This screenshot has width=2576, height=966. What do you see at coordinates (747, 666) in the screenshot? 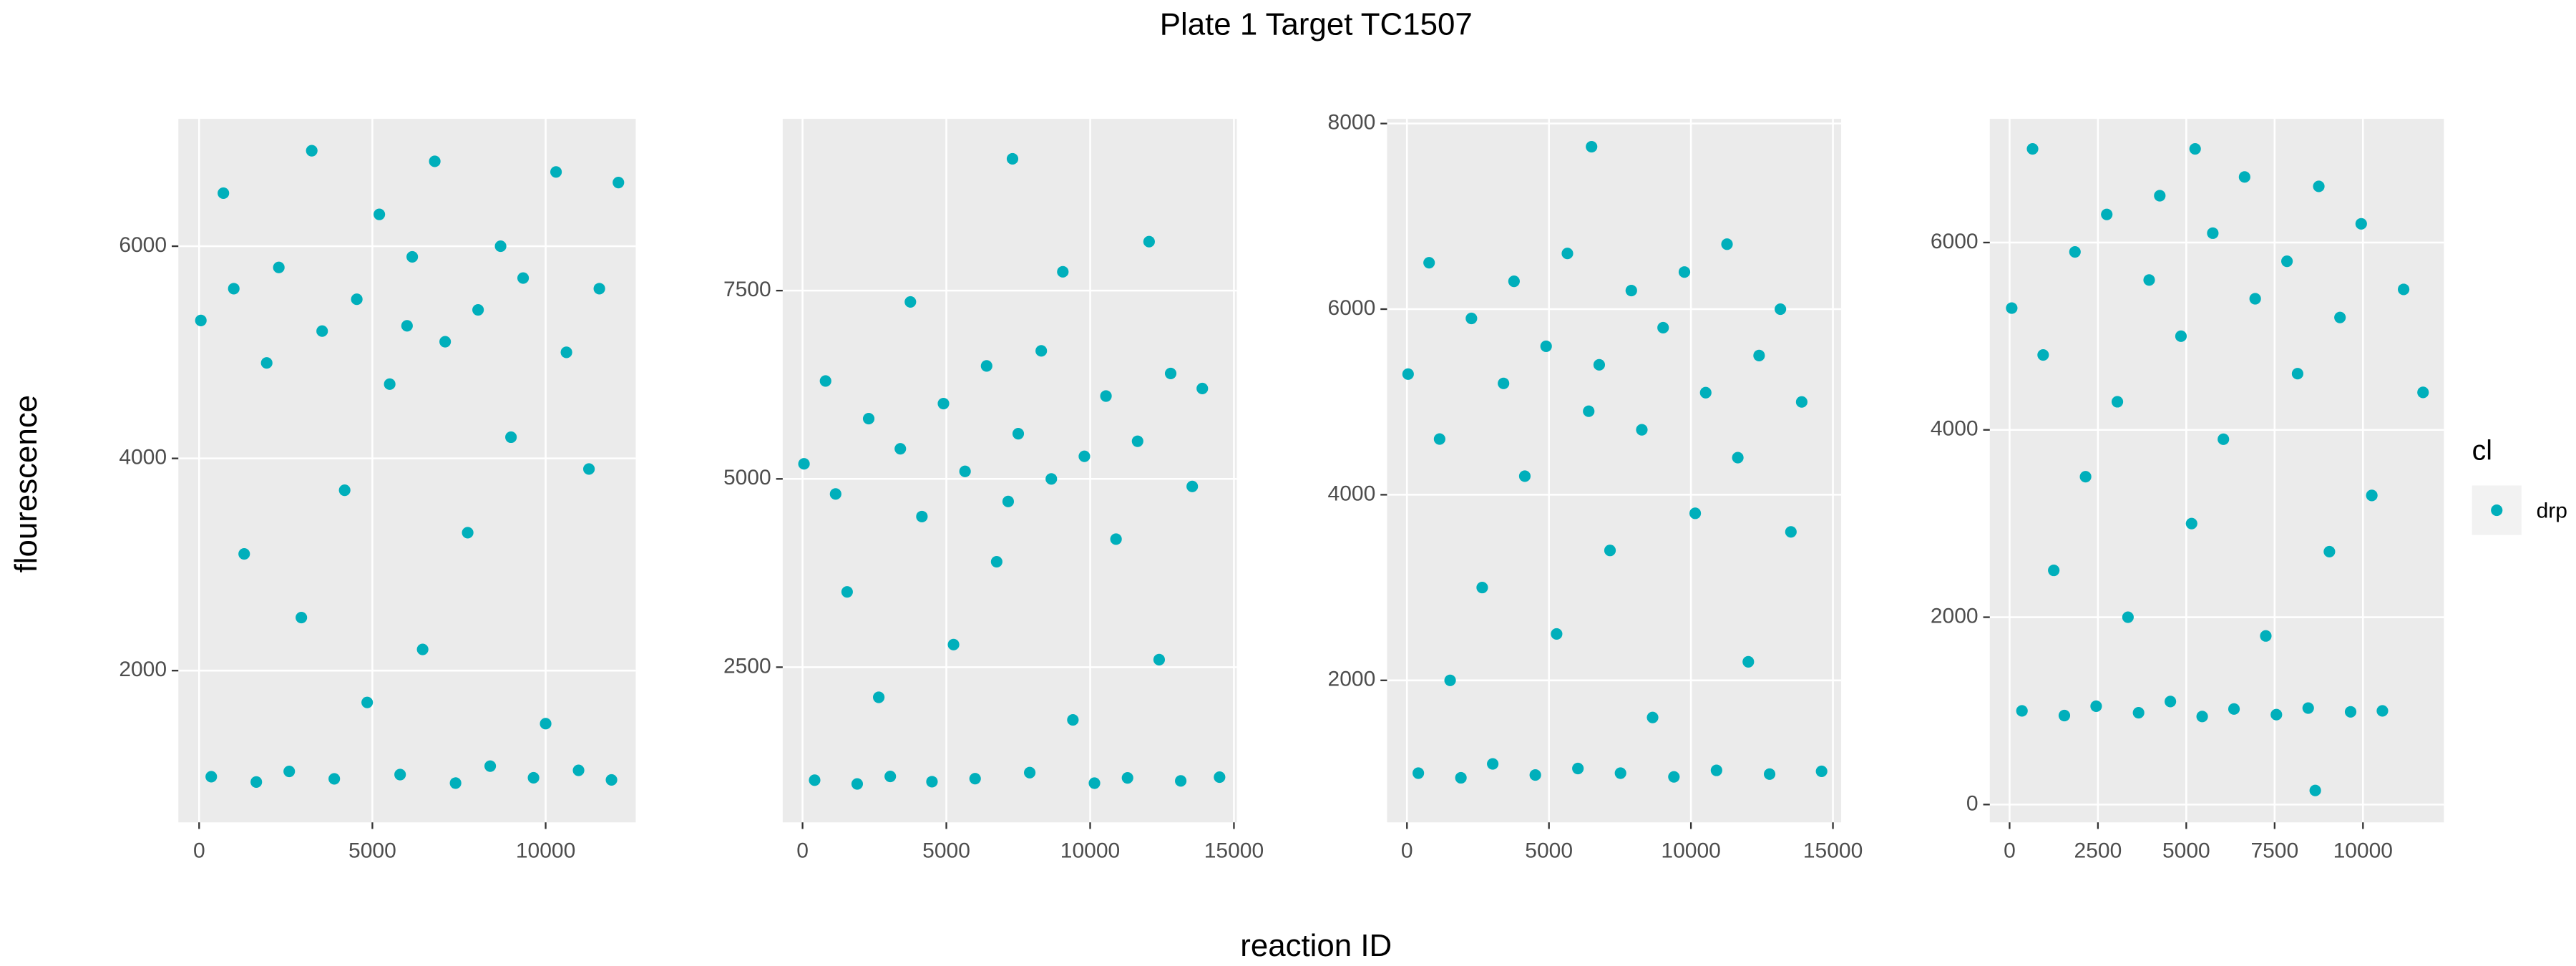
I see `y-tick-label: 2500` at bounding box center [747, 666].